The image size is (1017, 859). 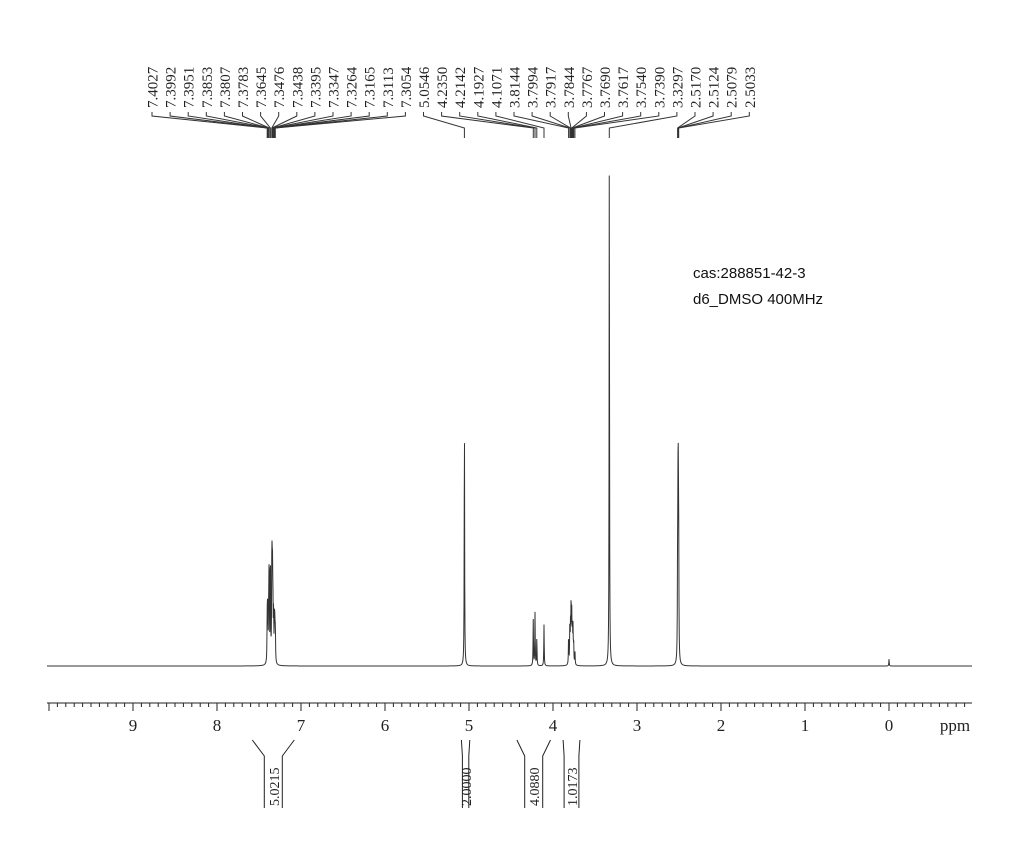 What do you see at coordinates (509, 718) in the screenshot?
I see `ppm-axis: 9 8 7 6 5 4 3 2 1 0 ppm` at bounding box center [509, 718].